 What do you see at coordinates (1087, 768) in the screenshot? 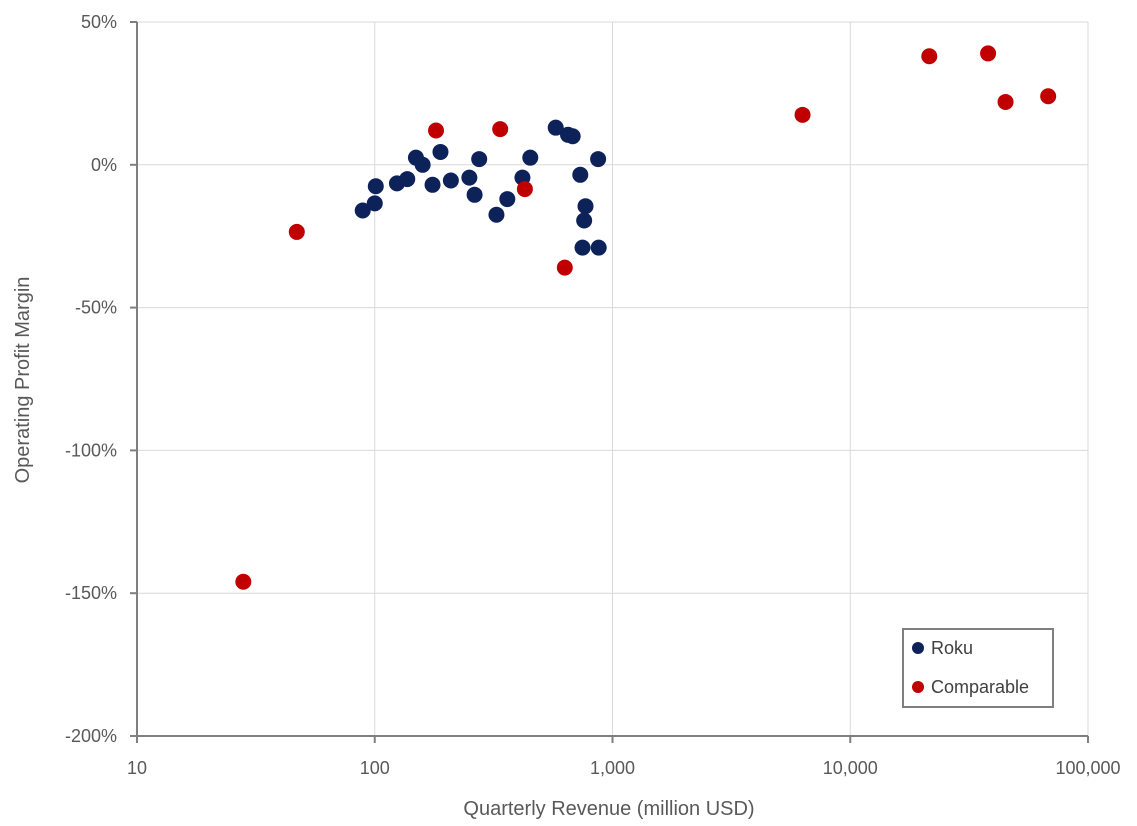
I see `x-tick-label: 100,000` at bounding box center [1087, 768].